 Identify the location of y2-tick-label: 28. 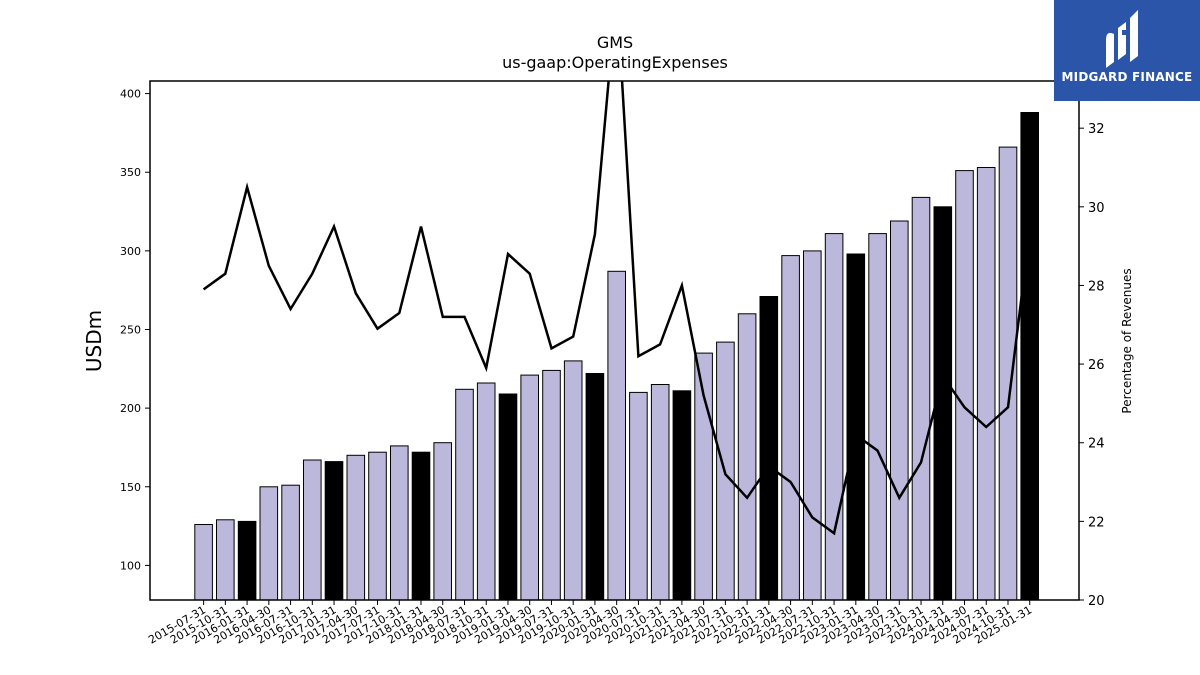
(1096, 286).